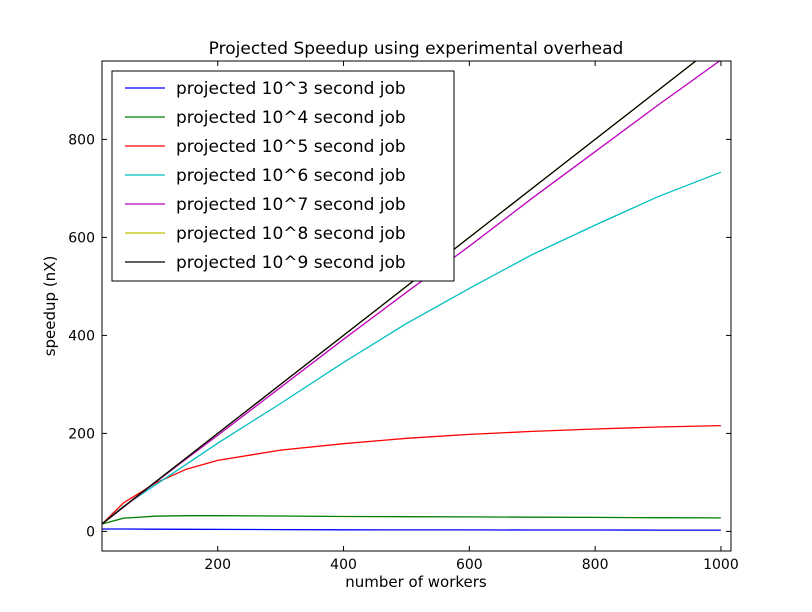 This screenshot has height=612, width=812. Describe the element at coordinates (291, 147) in the screenshot. I see `legend-label-3: projected 10^5 second job` at that location.